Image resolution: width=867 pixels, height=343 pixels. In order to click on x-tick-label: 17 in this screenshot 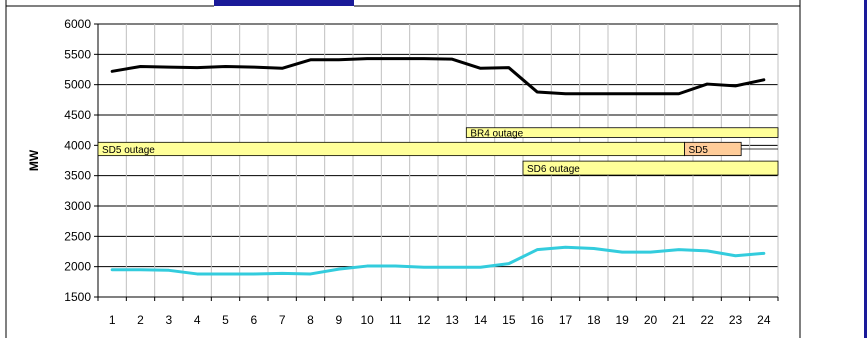, I will do `click(566, 320)`.